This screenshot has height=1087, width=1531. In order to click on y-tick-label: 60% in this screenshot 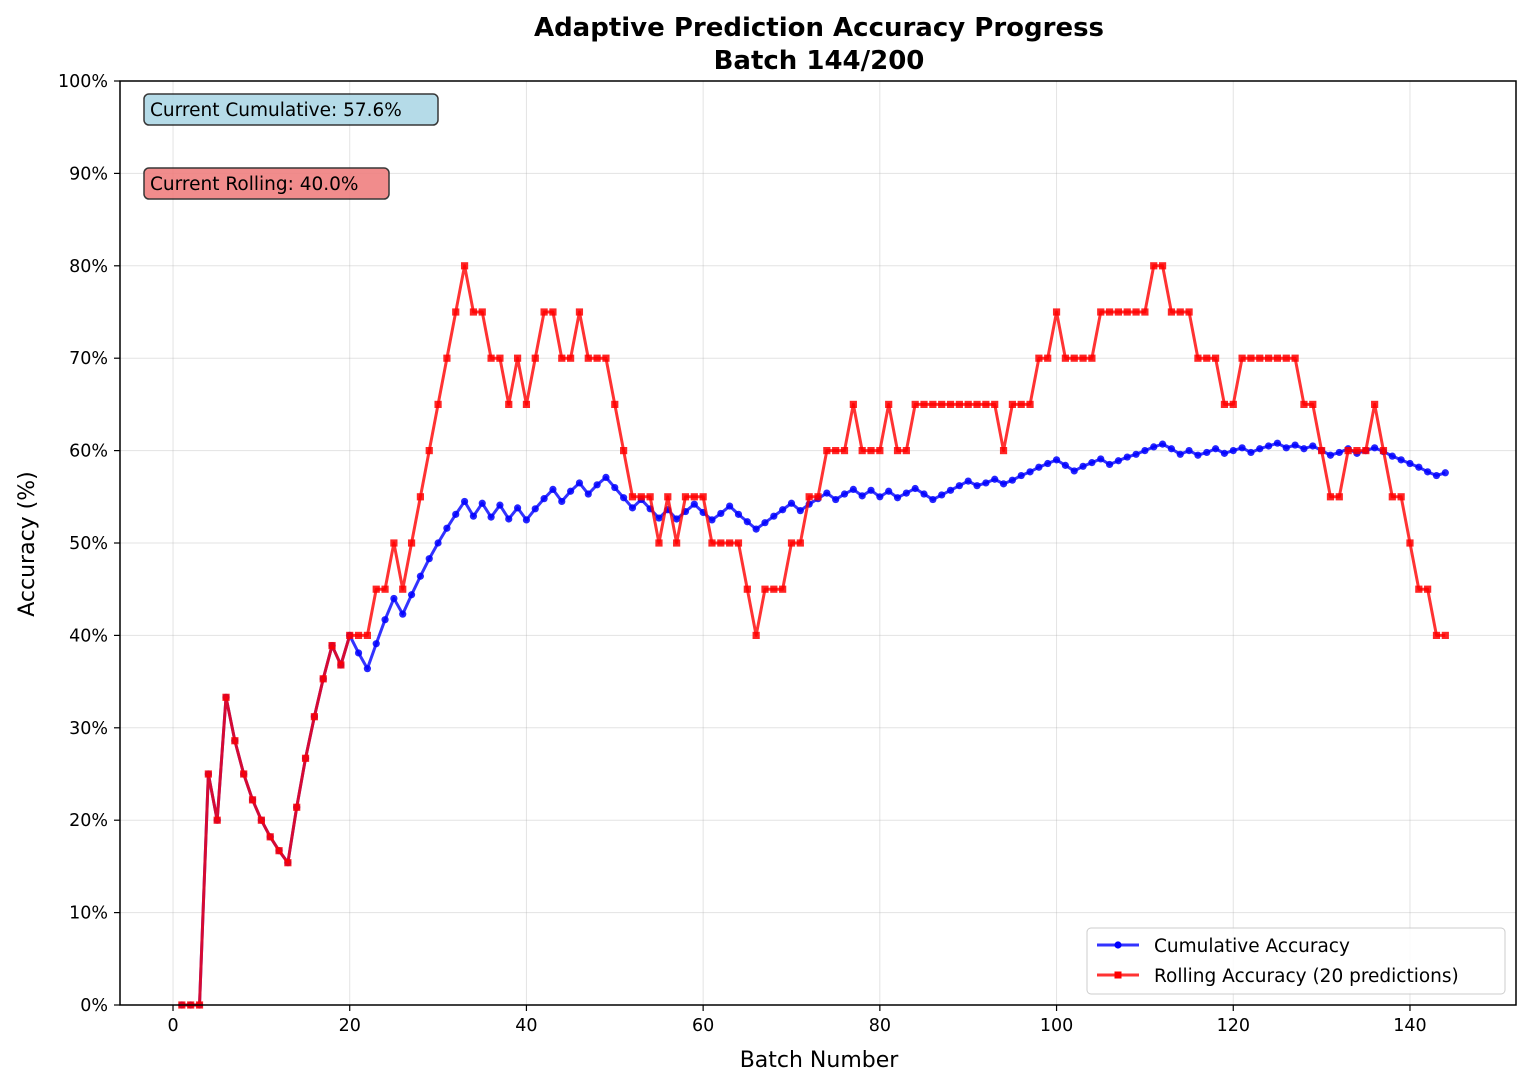, I will do `click(88, 452)`.